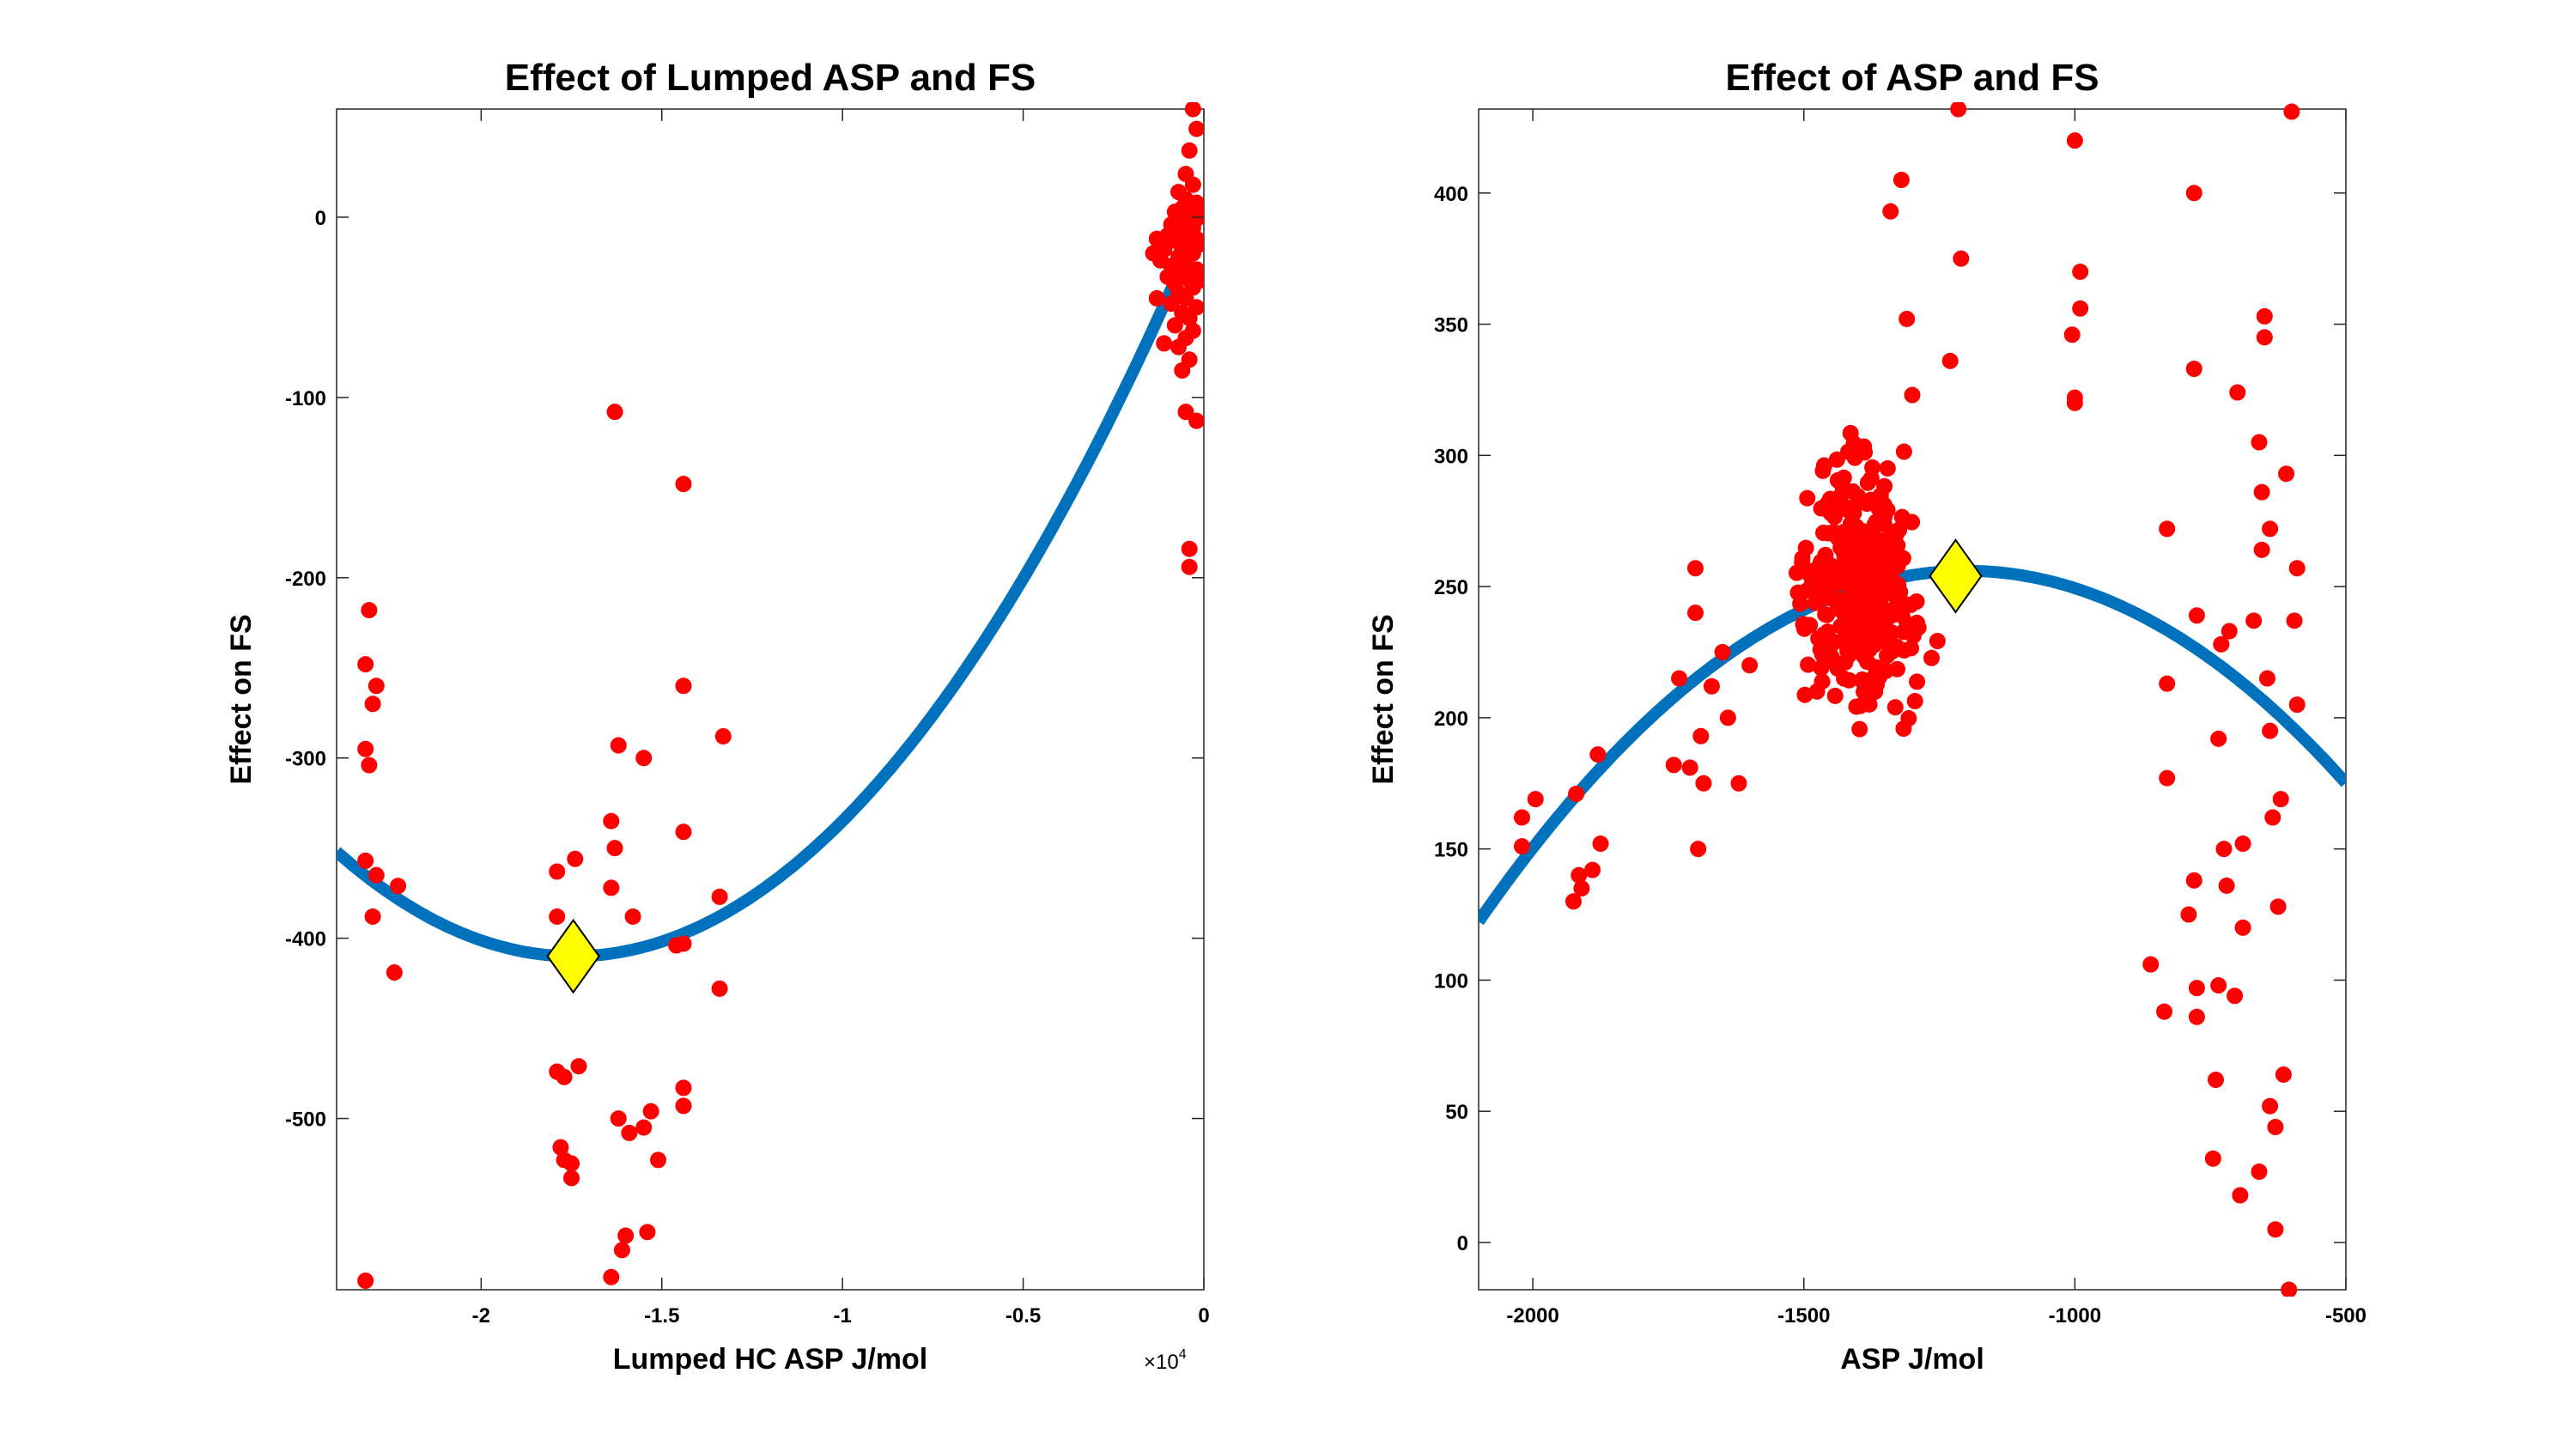 The height and width of the screenshot is (1440, 2576). Describe the element at coordinates (1451, 587) in the screenshot. I see `y-tick-label: 250` at that location.